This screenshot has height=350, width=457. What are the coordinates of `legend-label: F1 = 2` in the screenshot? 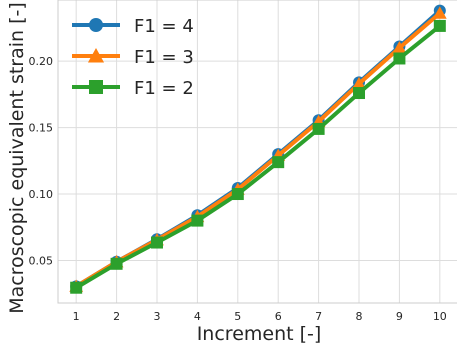 It's located at (164, 88).